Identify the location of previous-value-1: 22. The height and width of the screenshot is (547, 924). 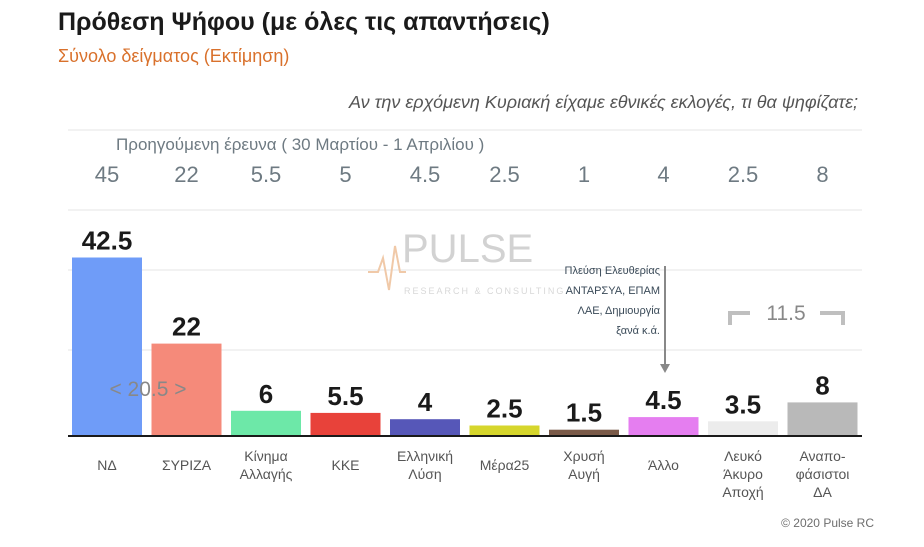
(186, 174).